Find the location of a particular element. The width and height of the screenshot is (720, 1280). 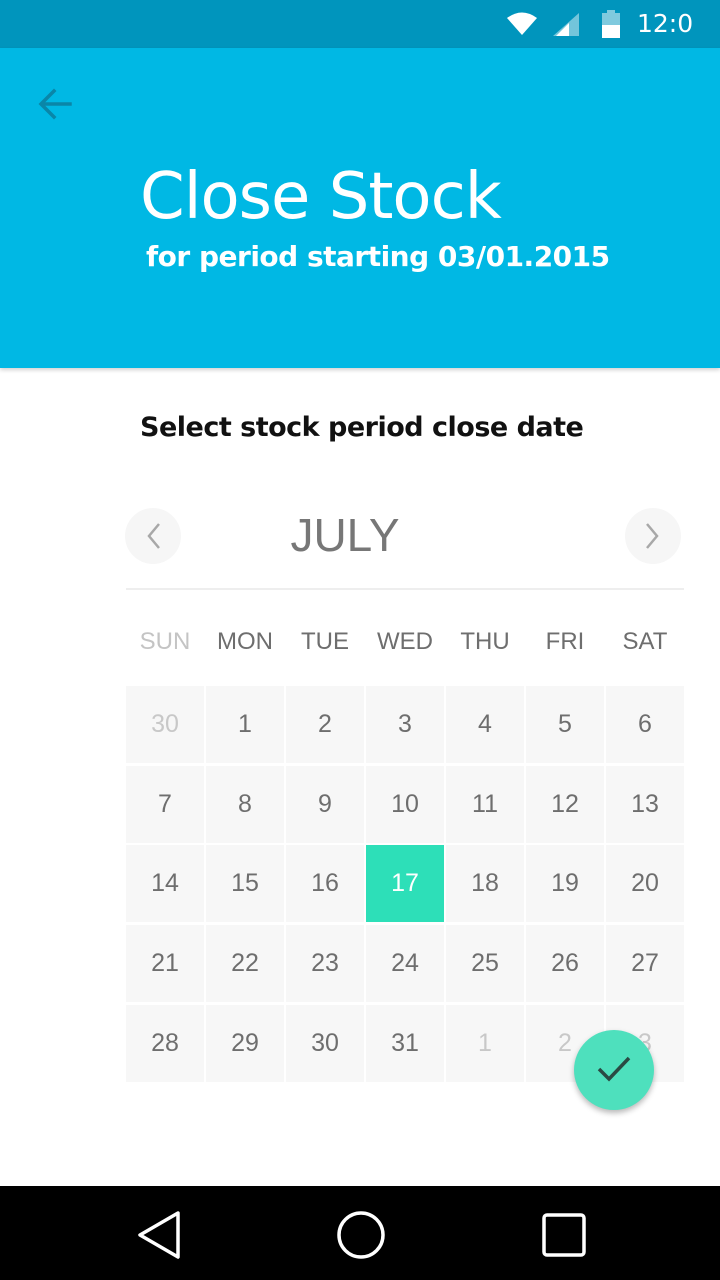

calendar-day: 19 is located at coordinates (565, 883).